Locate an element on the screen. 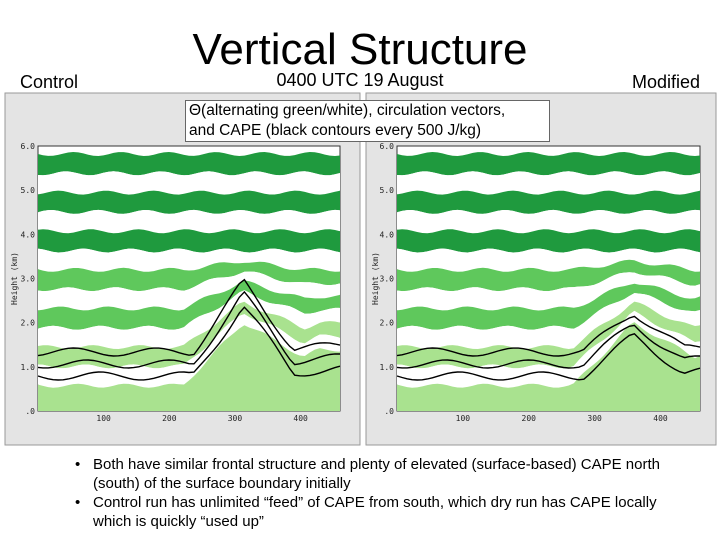  subtitle: 0400 UTC 19 August is located at coordinates (360, 80).